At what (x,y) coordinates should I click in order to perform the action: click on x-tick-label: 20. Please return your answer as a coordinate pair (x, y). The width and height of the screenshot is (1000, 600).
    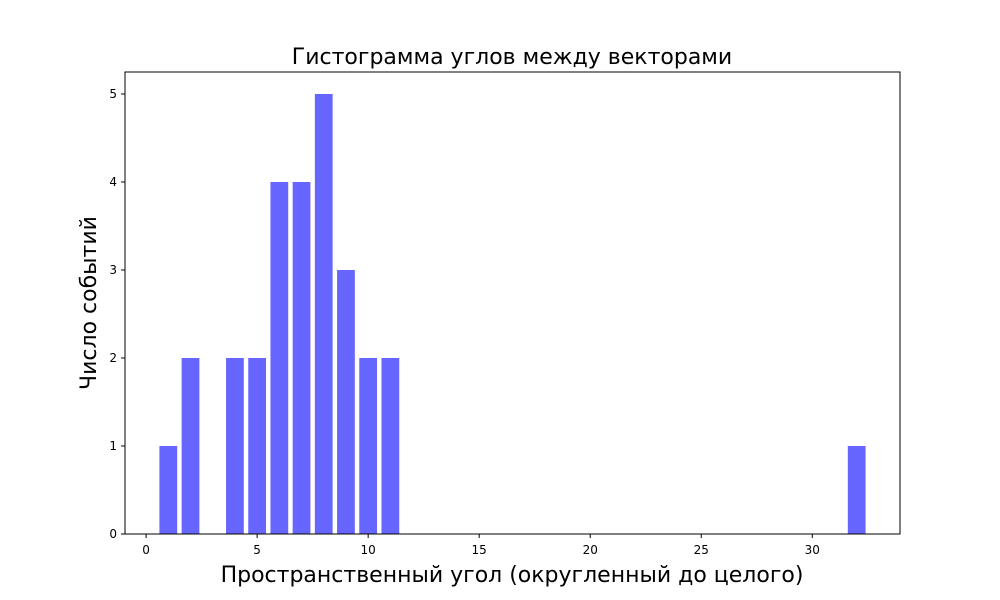
    Looking at the image, I should click on (590, 550).